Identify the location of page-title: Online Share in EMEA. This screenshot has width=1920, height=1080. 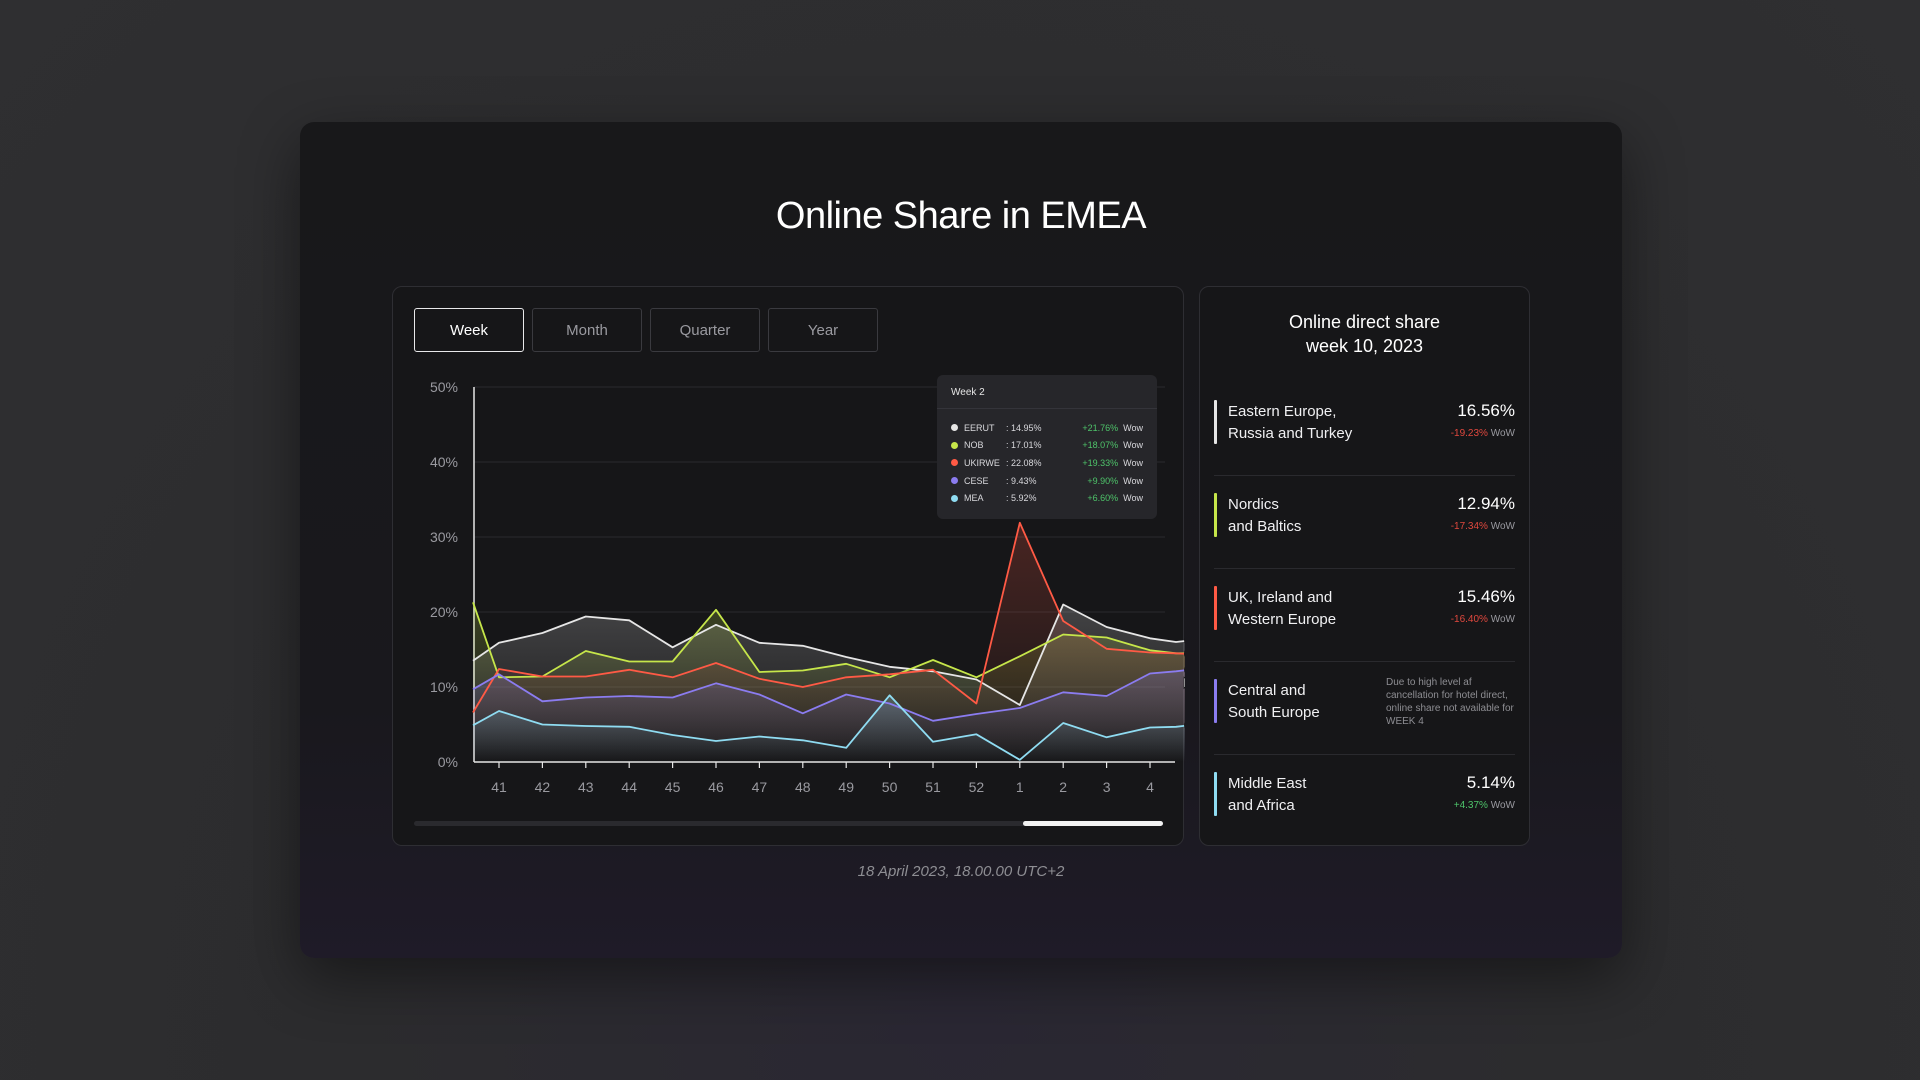
(961, 216).